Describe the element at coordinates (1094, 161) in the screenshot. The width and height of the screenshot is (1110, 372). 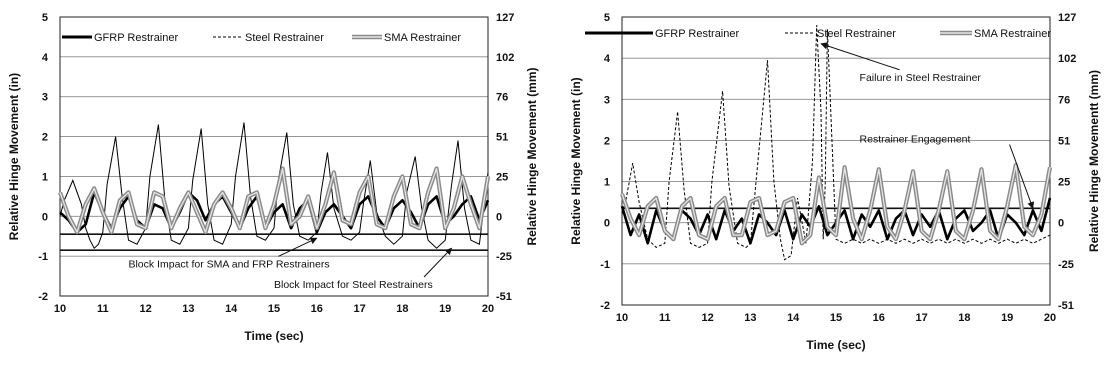
I see `y2-axis-title: Relative Hinge Movementt (mm)` at that location.